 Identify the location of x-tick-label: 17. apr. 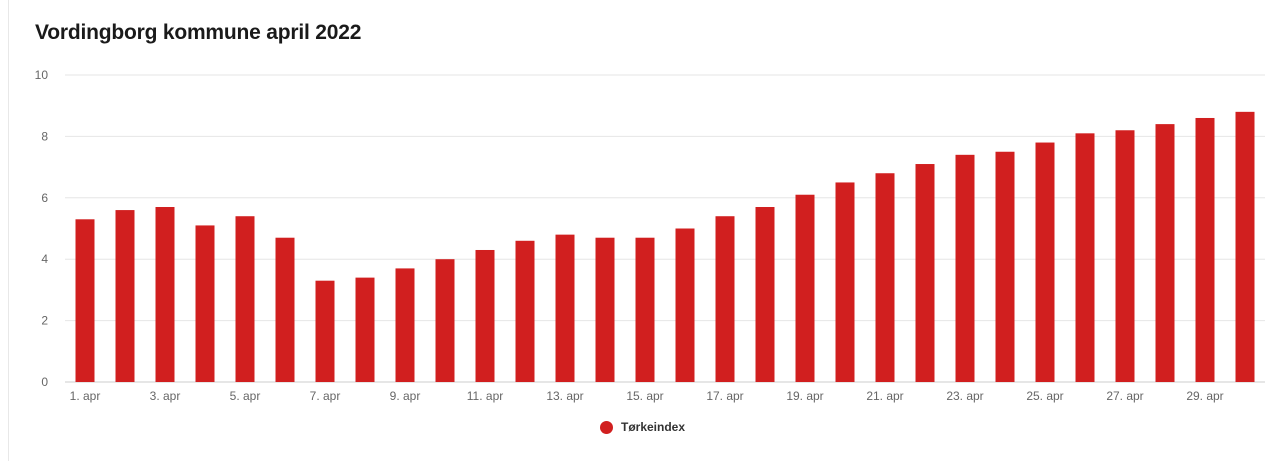
(724, 396).